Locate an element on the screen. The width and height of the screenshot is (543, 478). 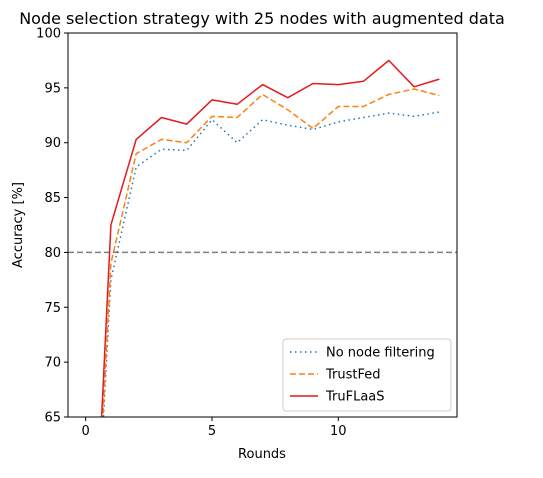
legend-label-1: No node filtering is located at coordinates (380, 353).